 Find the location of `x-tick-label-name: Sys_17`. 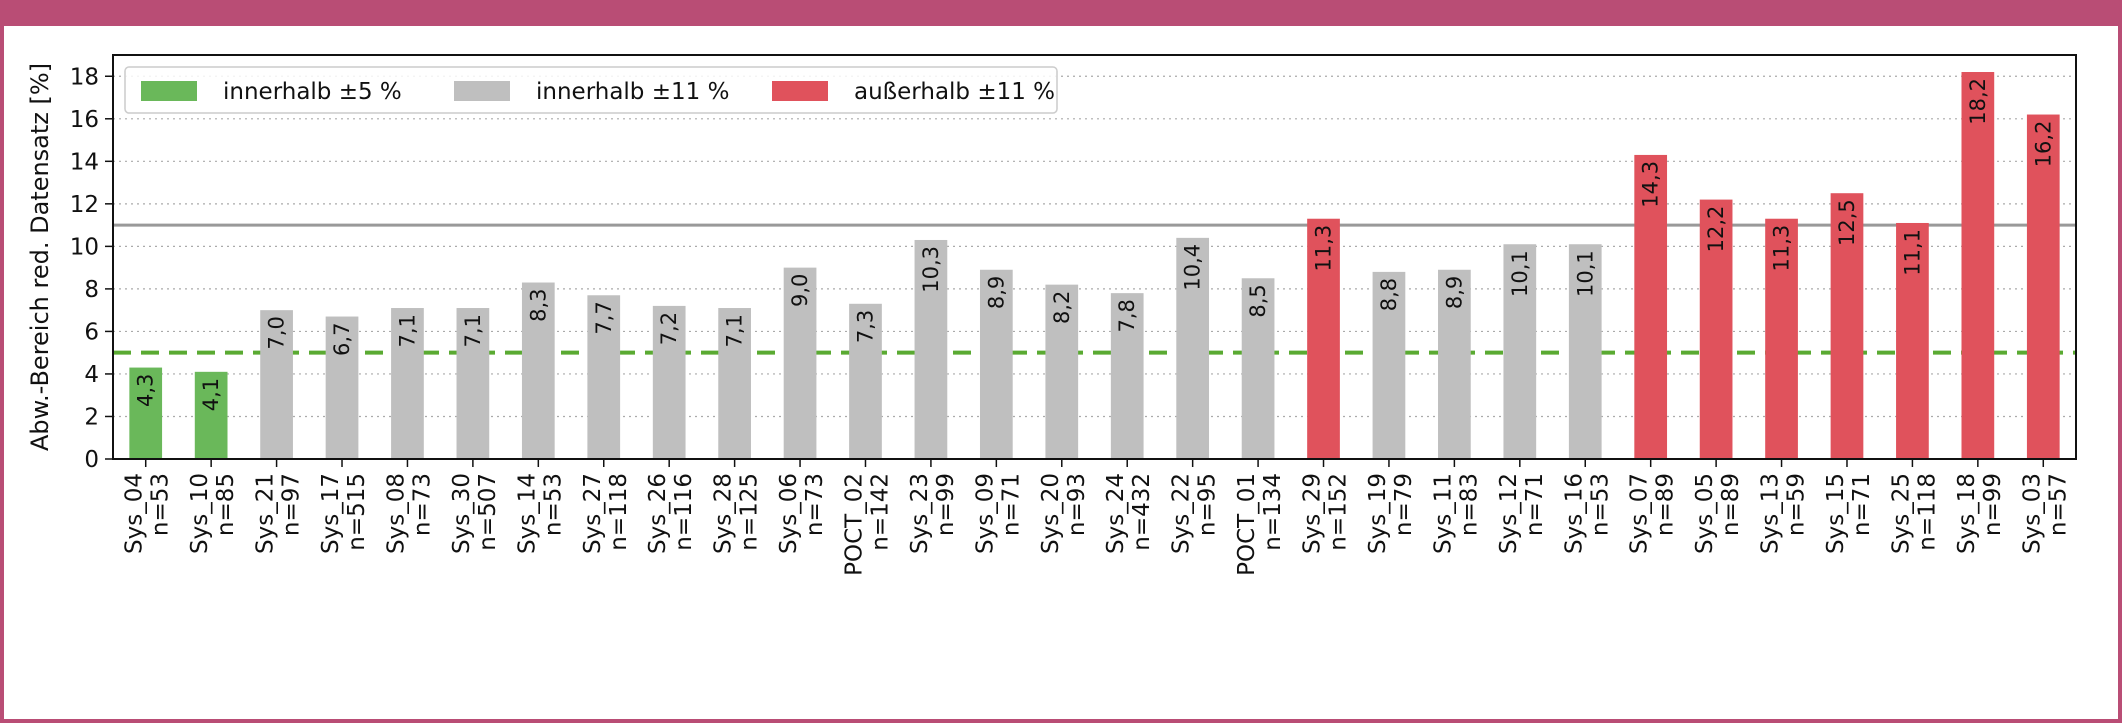

x-tick-label-name: Sys_17 is located at coordinates (331, 513).